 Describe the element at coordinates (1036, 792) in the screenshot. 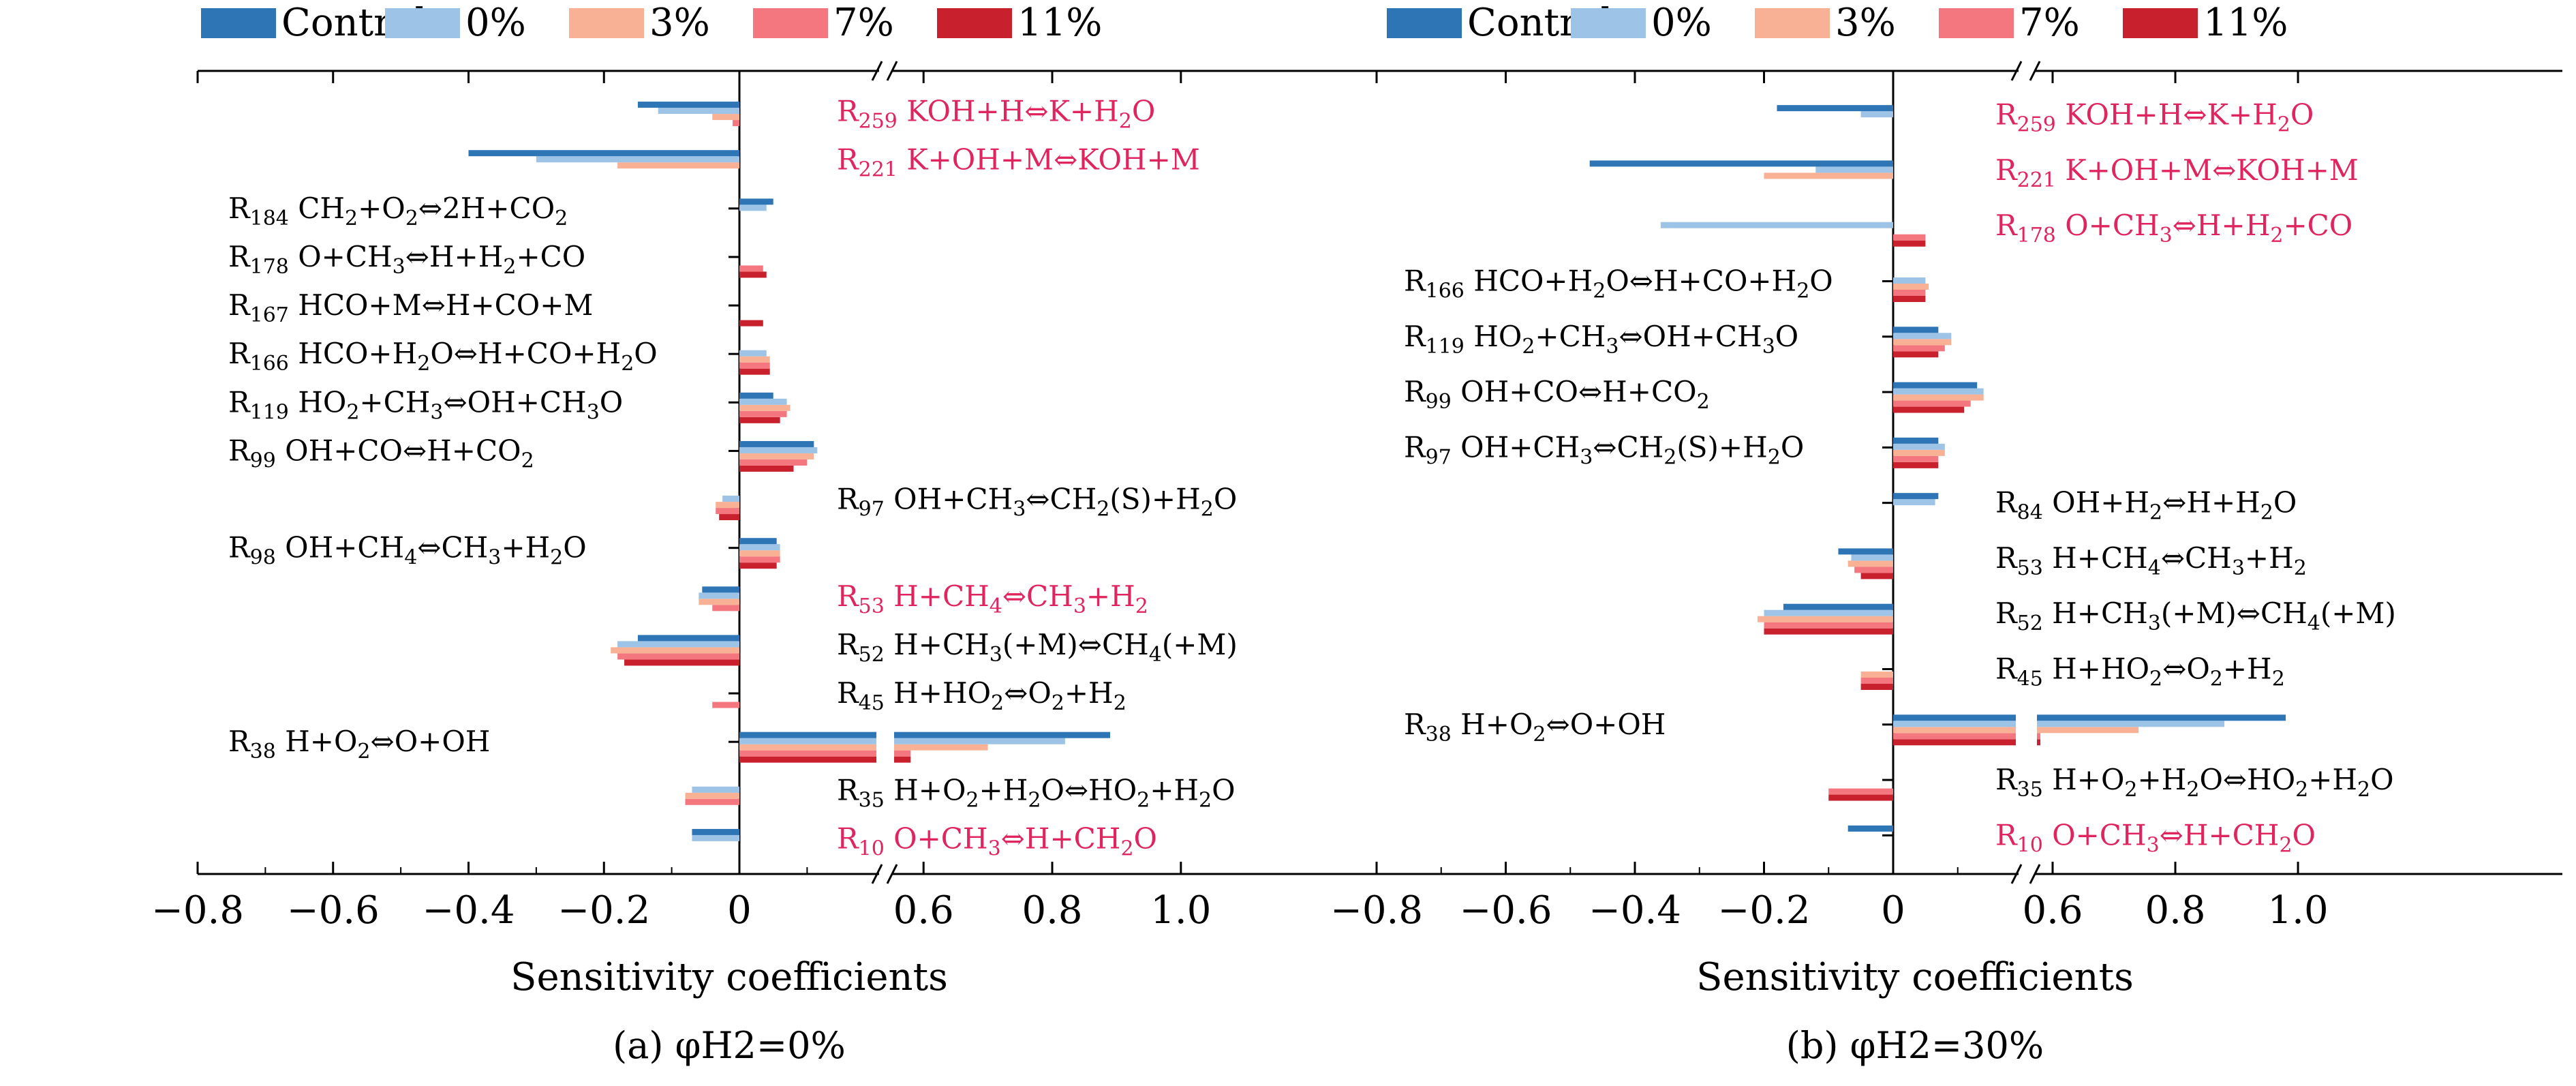

I see `reaction-label: R35​ H+O2​+H2​O⇔HO2​+H2​O` at that location.